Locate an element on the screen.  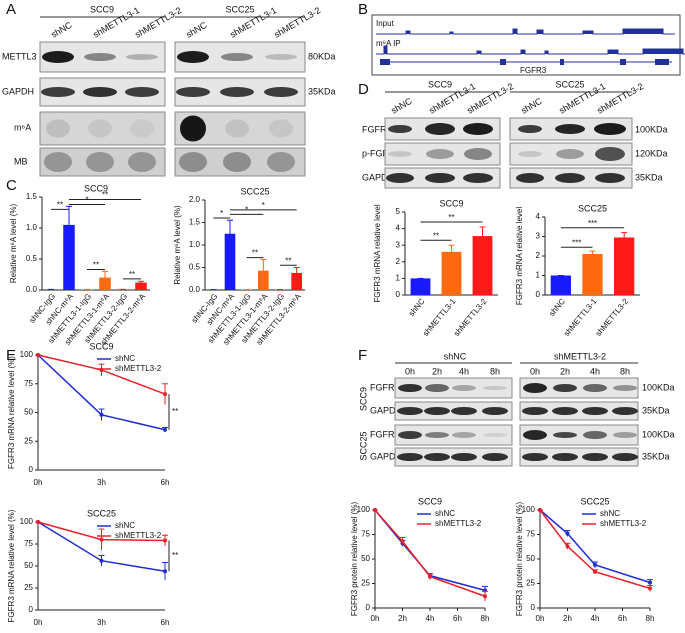
x-tick-label: shMETTL3-2 is located at coordinates (612, 317).